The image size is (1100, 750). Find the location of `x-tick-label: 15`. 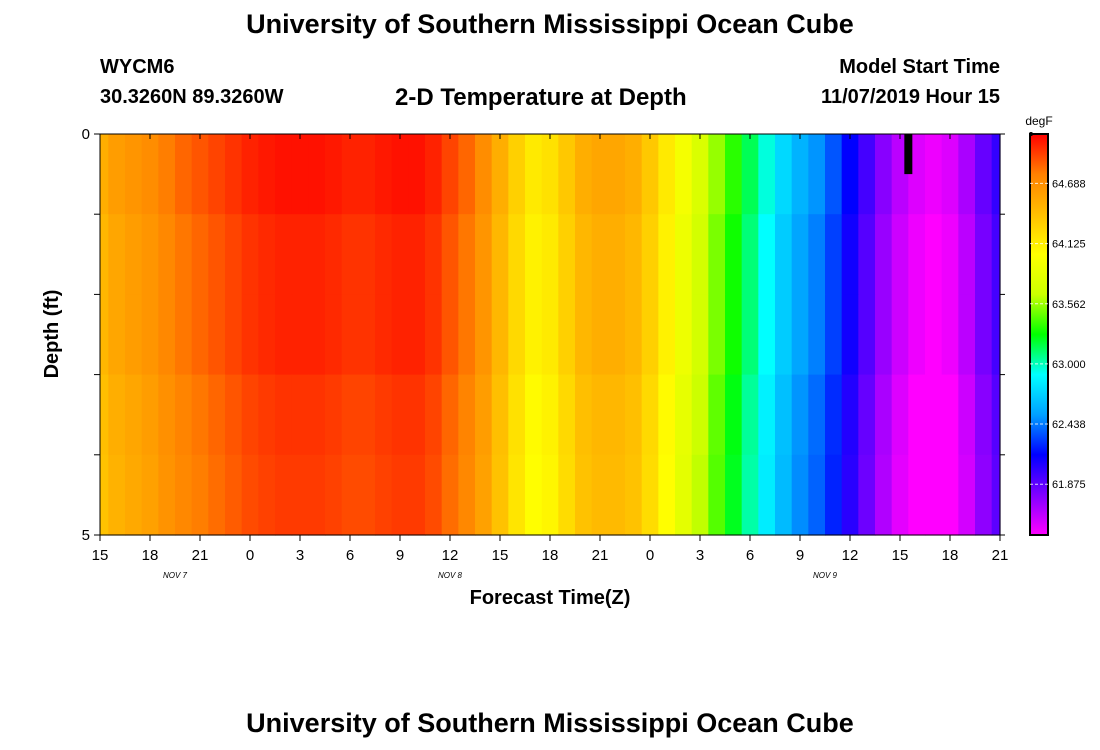

x-tick-label: 15 is located at coordinates (100, 555).